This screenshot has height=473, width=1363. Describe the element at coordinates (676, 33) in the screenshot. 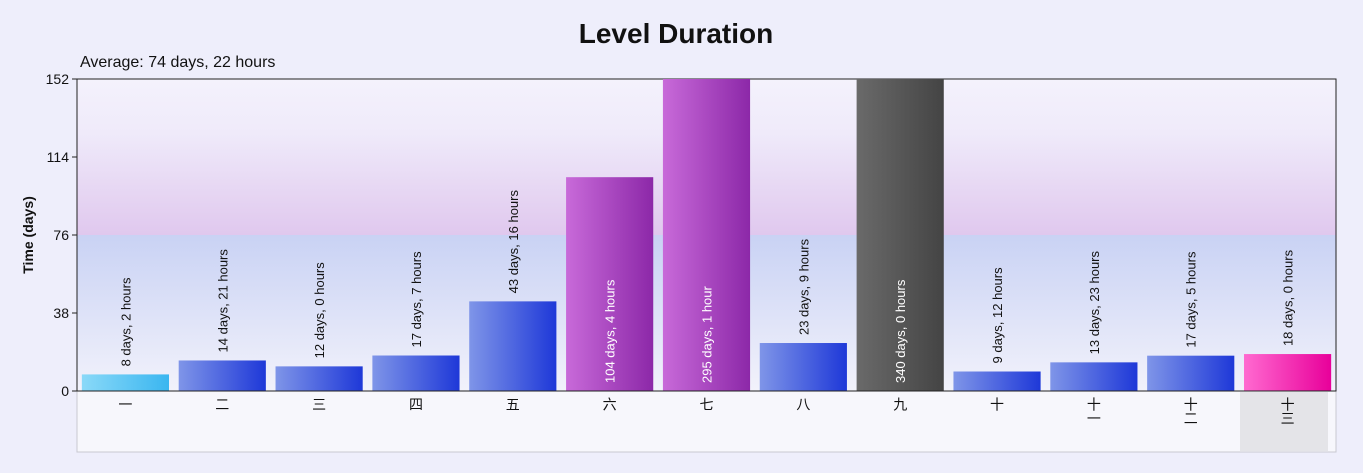

I see `chart-title: Level Duration` at that location.